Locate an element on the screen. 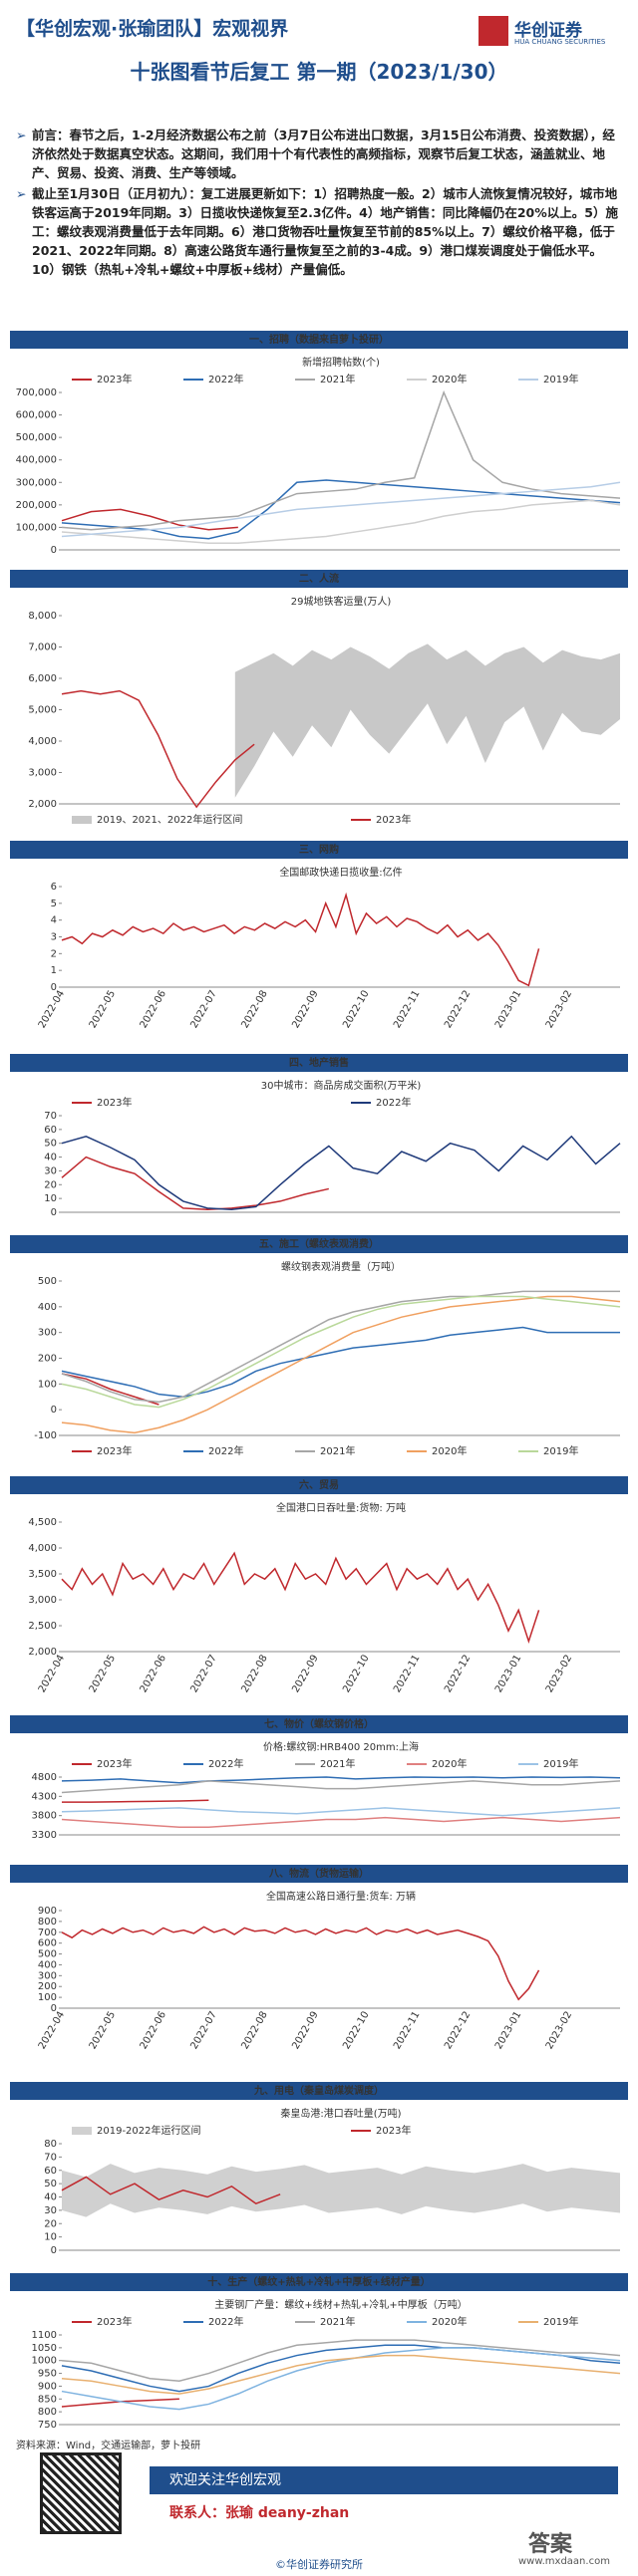  y-tick-label: 40 is located at coordinates (50, 2197).